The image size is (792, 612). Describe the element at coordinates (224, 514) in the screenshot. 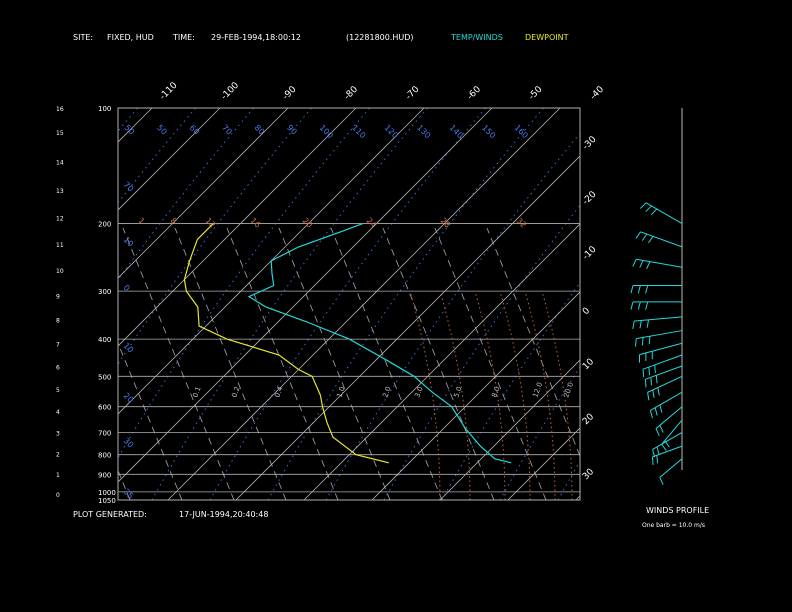

I see `plot-generated-value: 17-JUN-1994,20:40:48` at that location.